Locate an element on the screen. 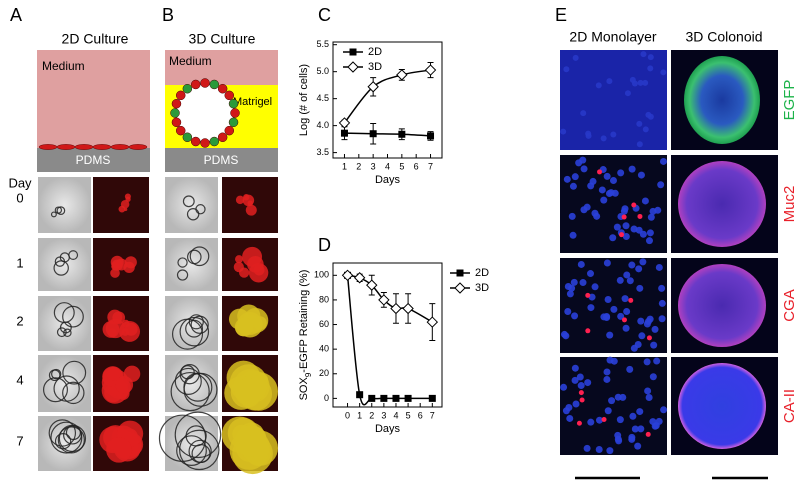 This screenshot has height=493, width=800. x-axis-label: Days is located at coordinates (388, 429).